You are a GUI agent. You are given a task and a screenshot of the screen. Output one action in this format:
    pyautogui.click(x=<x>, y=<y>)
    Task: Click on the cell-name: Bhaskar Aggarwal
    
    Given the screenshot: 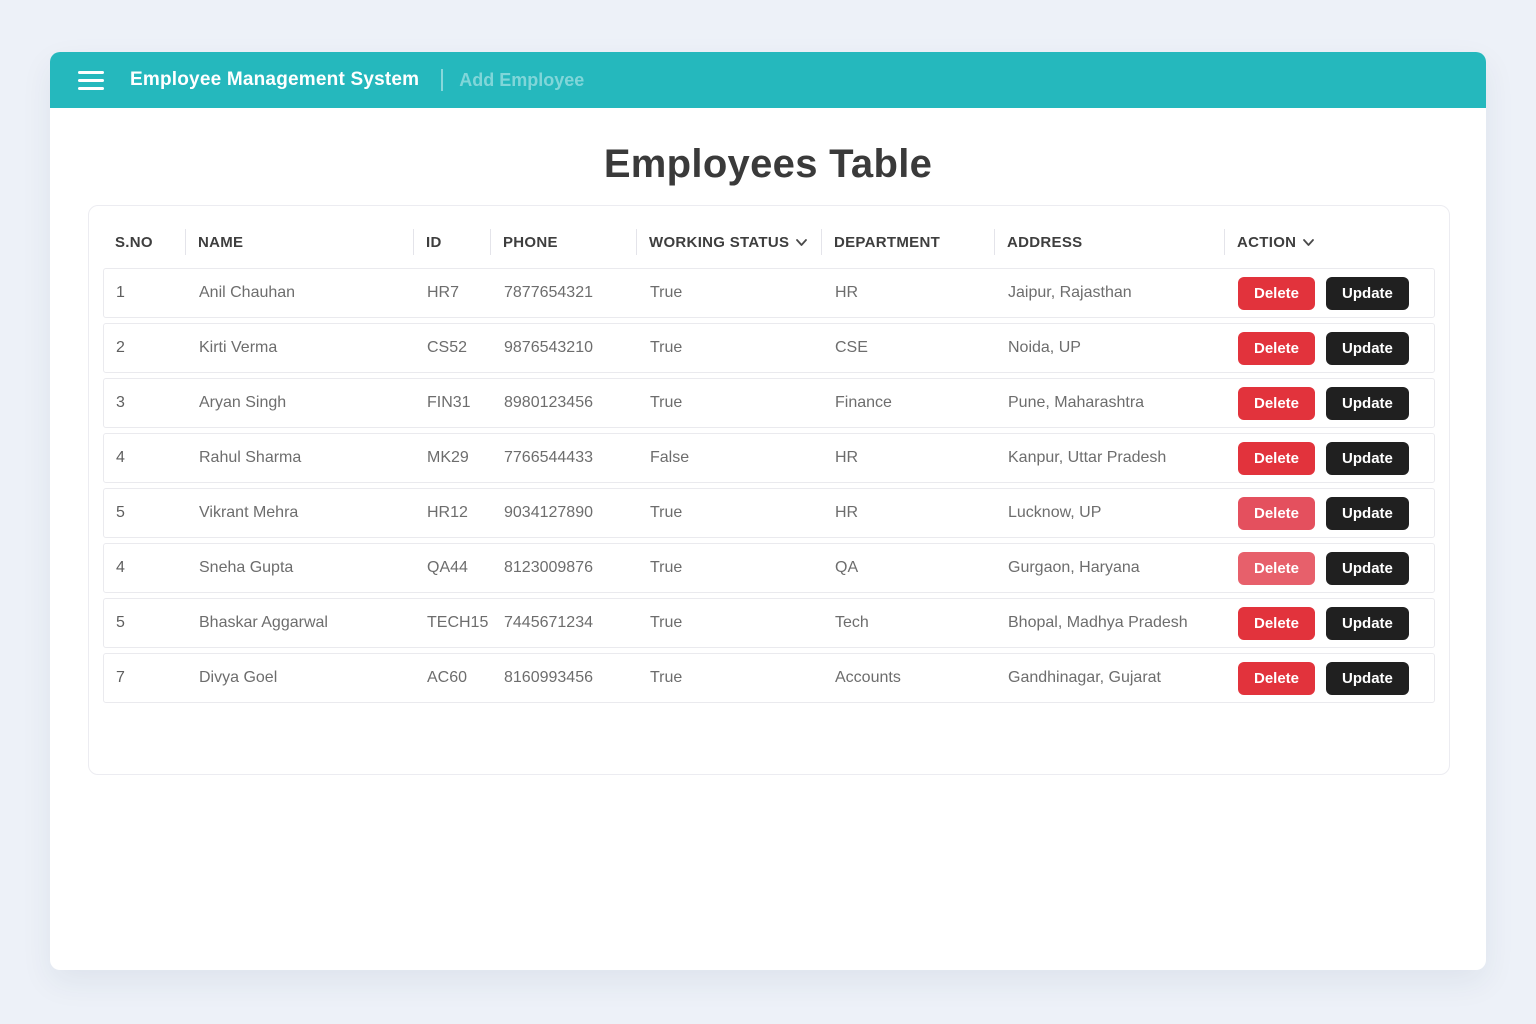 What is the action you would take?
    pyautogui.click(x=263, y=622)
    